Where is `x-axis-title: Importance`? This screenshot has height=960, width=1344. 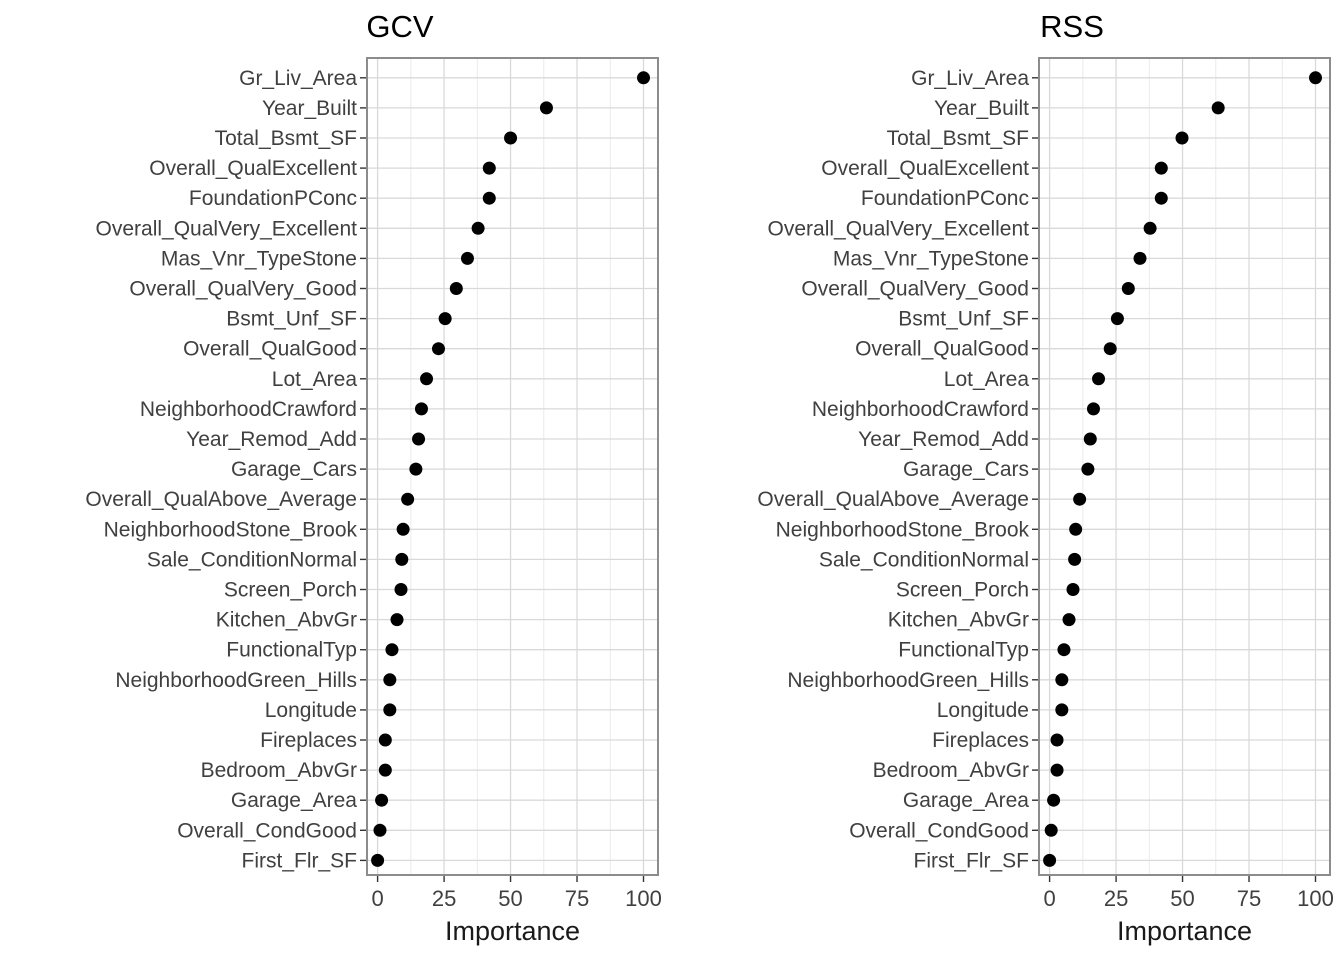
x-axis-title: Importance is located at coordinates (512, 931).